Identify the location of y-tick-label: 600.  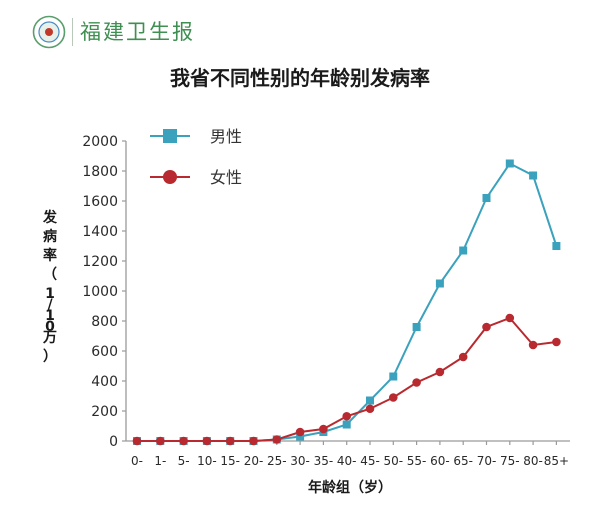
(104, 352).